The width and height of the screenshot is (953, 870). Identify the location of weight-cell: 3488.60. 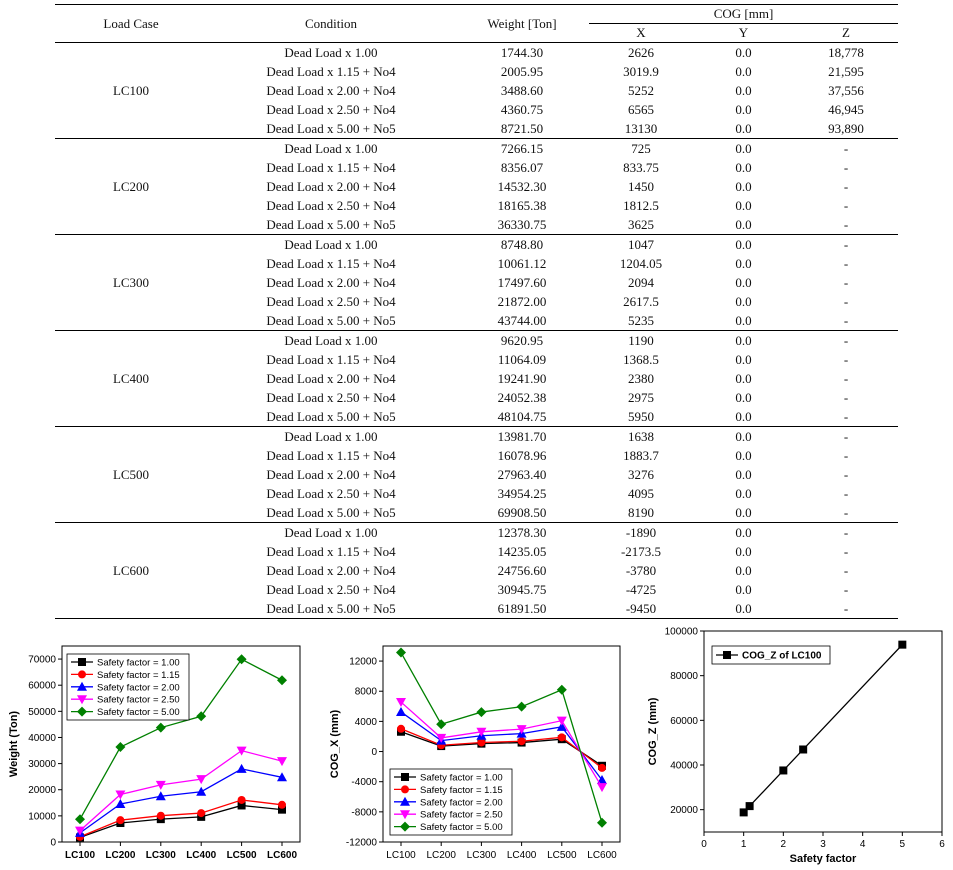
(522, 90).